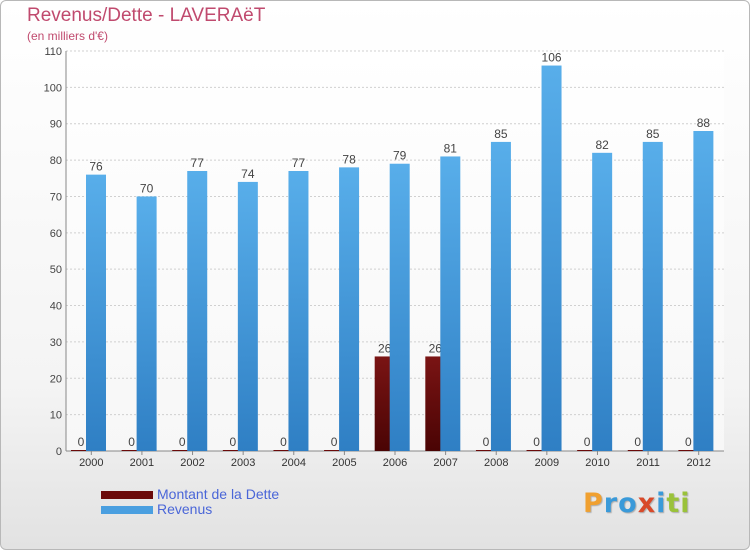 The image size is (750, 550). What do you see at coordinates (445, 463) in the screenshot?
I see `x-tick-label: 2007` at bounding box center [445, 463].